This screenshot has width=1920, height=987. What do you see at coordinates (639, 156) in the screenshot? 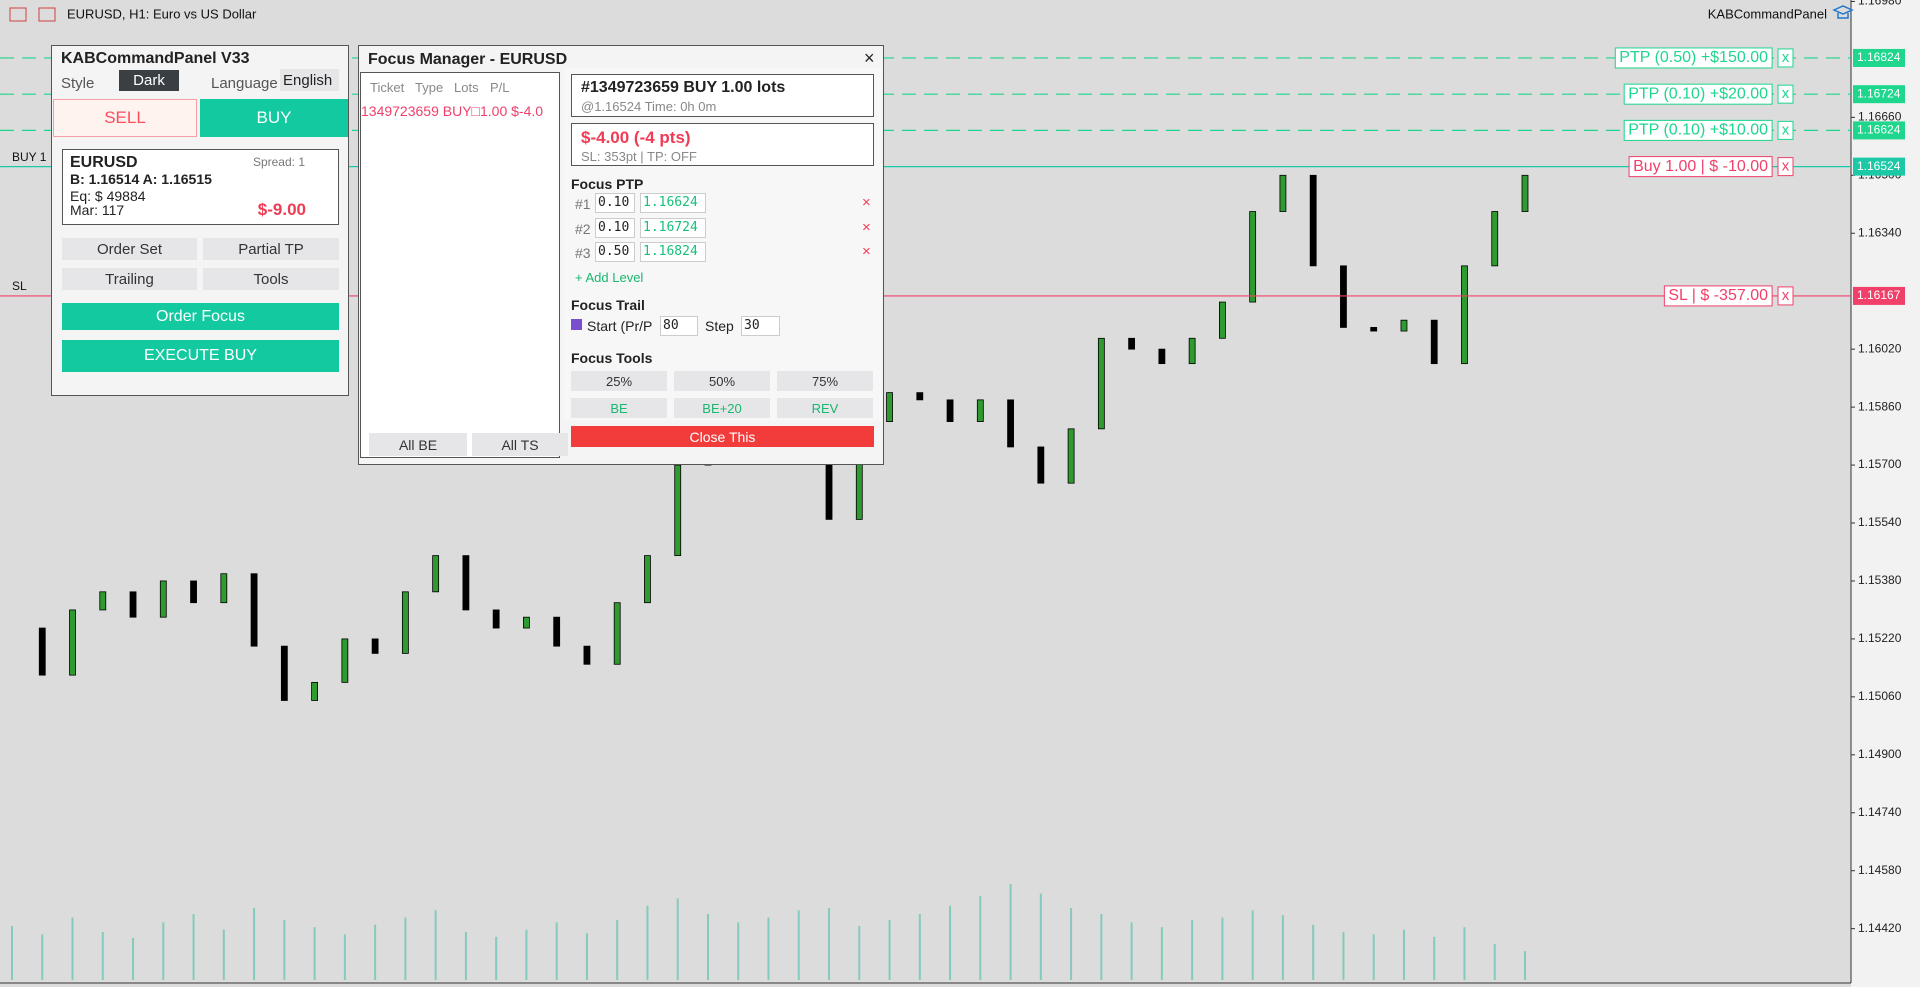
I see `profit-sub: SL: 353pt | TP: OFF` at bounding box center [639, 156].